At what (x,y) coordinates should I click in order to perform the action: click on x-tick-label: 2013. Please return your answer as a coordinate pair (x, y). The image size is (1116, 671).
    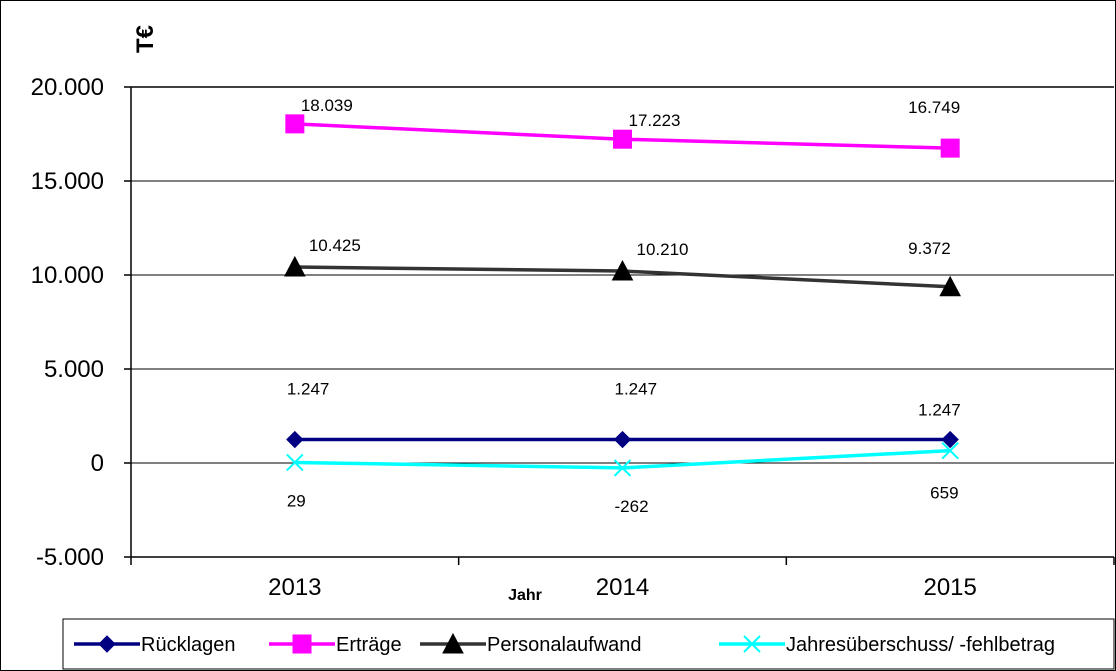
    Looking at the image, I should click on (294, 587).